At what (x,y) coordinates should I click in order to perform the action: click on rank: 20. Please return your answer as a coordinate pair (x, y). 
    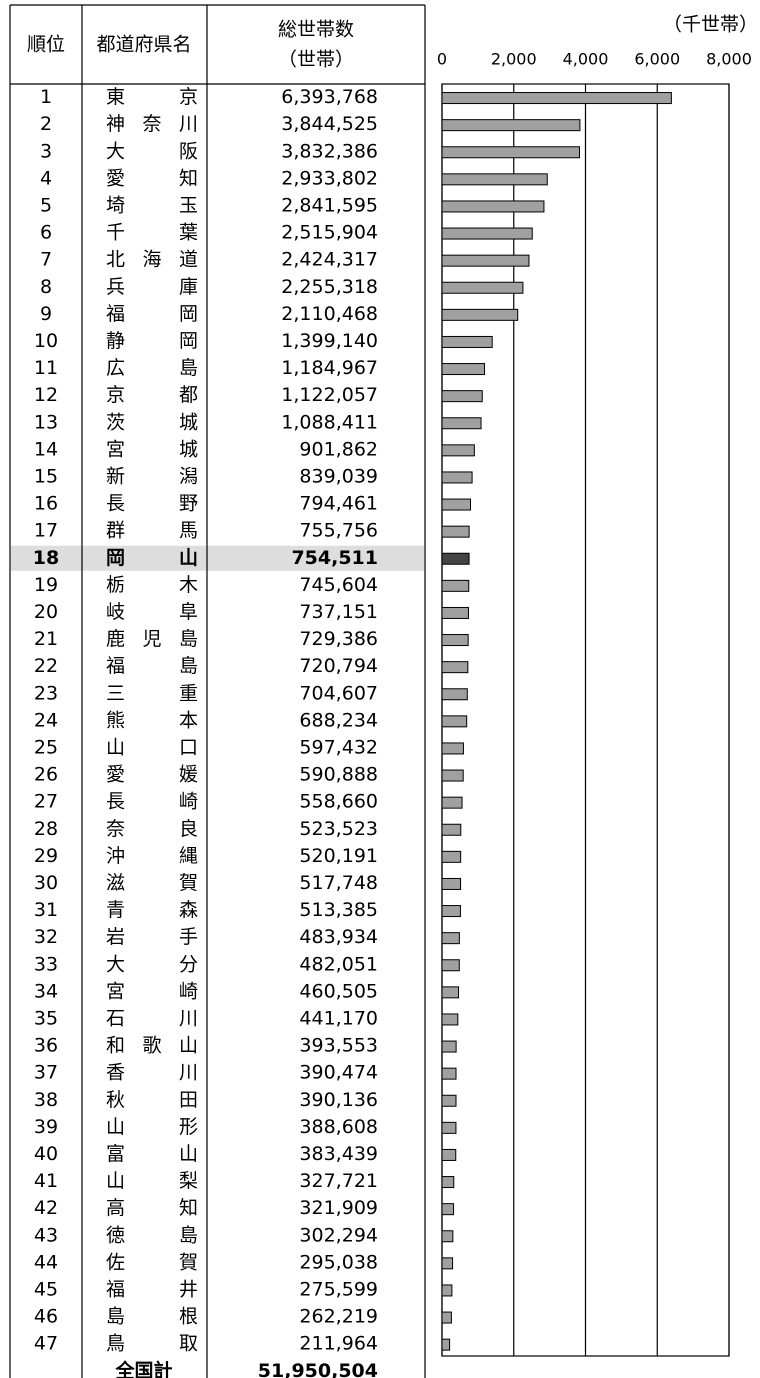
    Looking at the image, I should click on (46, 612).